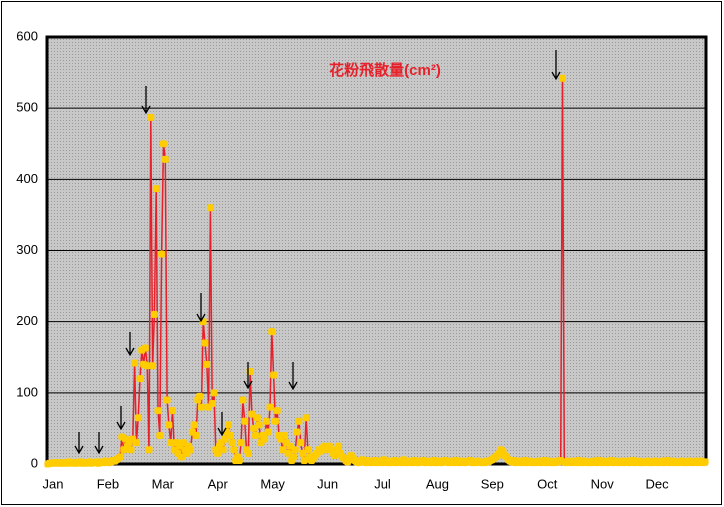 Image resolution: width=724 pixels, height=507 pixels. What do you see at coordinates (382, 483) in the screenshot?
I see `x-tick-label: Jul` at bounding box center [382, 483].